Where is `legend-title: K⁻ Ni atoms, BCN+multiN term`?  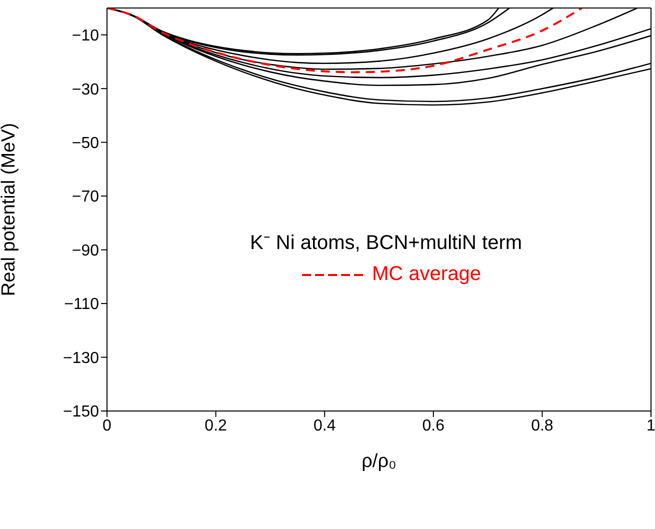 legend-title: K⁻ Ni atoms, BCN+multiN term is located at coordinates (387, 243).